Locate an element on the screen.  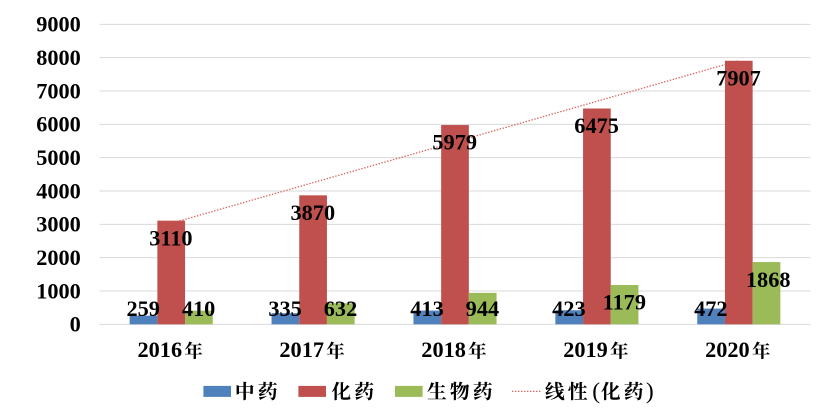
svg-text: 5979 is located at coordinates (454, 142).